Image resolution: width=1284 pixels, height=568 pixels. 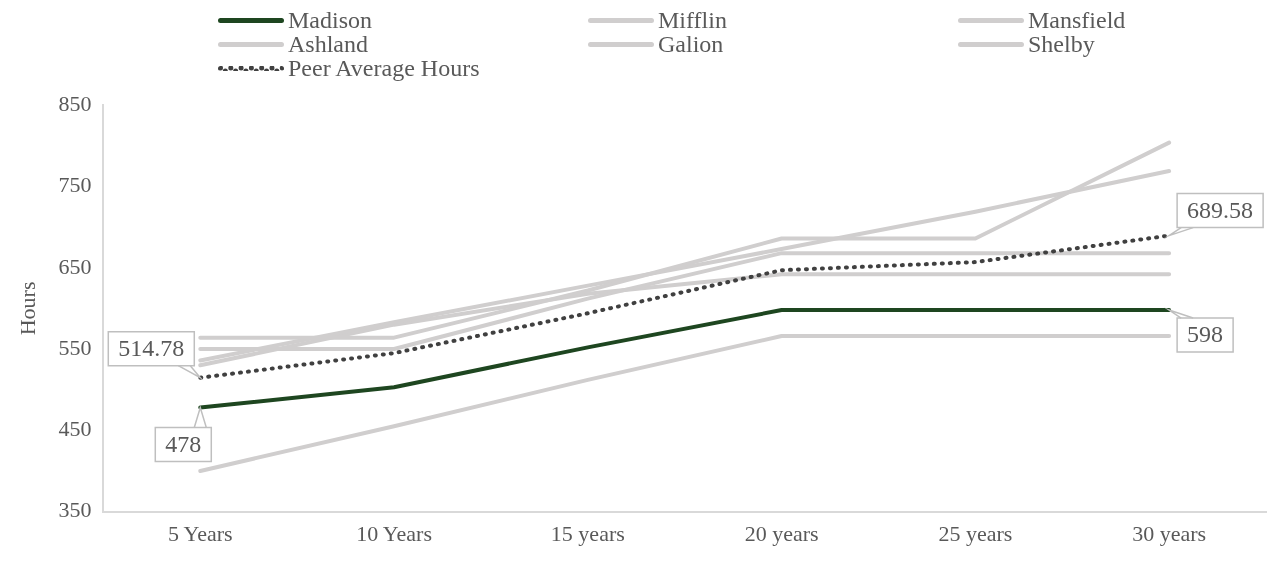 I want to click on x-tick-label: 5 Years, so click(x=200, y=533).